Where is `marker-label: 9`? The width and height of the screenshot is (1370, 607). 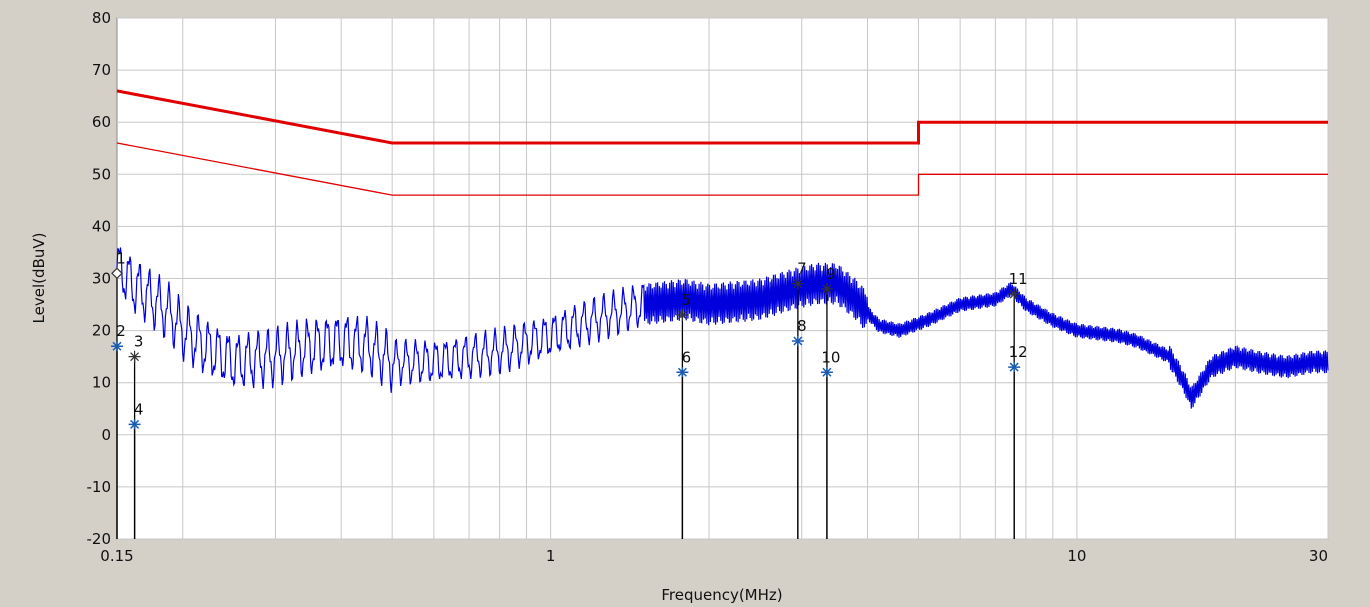 marker-label: 9 is located at coordinates (831, 274).